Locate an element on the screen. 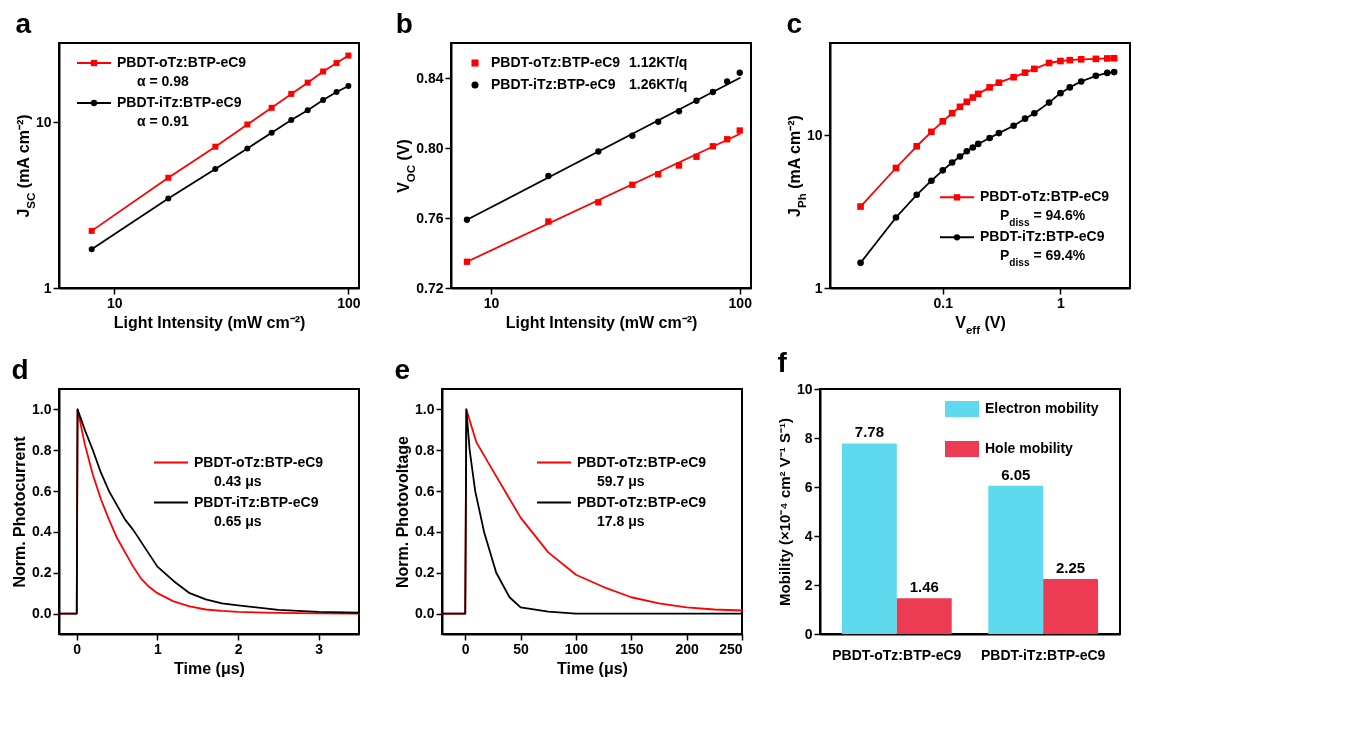 This screenshot has width=1352, height=743. annotation: α = 0.98 is located at coordinates (163, 81).